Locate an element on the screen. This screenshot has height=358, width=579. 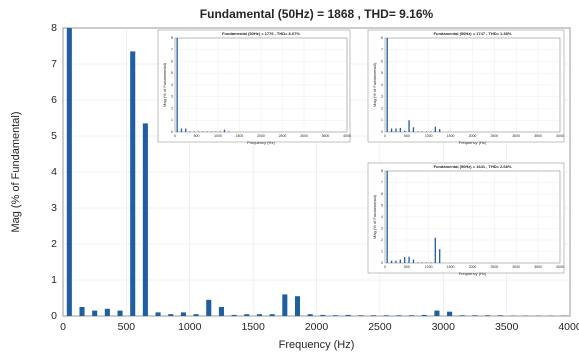
chart-title: Fundamental (50Hz) = 1776 , THD= 8.07% is located at coordinates (261, 33).